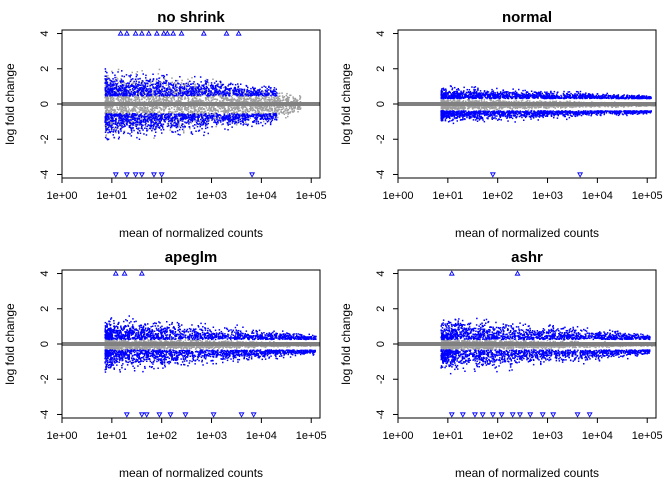 The width and height of the screenshot is (672, 480). Describe the element at coordinates (261, 196) in the screenshot. I see `x-tick-label: 1e+04` at that location.